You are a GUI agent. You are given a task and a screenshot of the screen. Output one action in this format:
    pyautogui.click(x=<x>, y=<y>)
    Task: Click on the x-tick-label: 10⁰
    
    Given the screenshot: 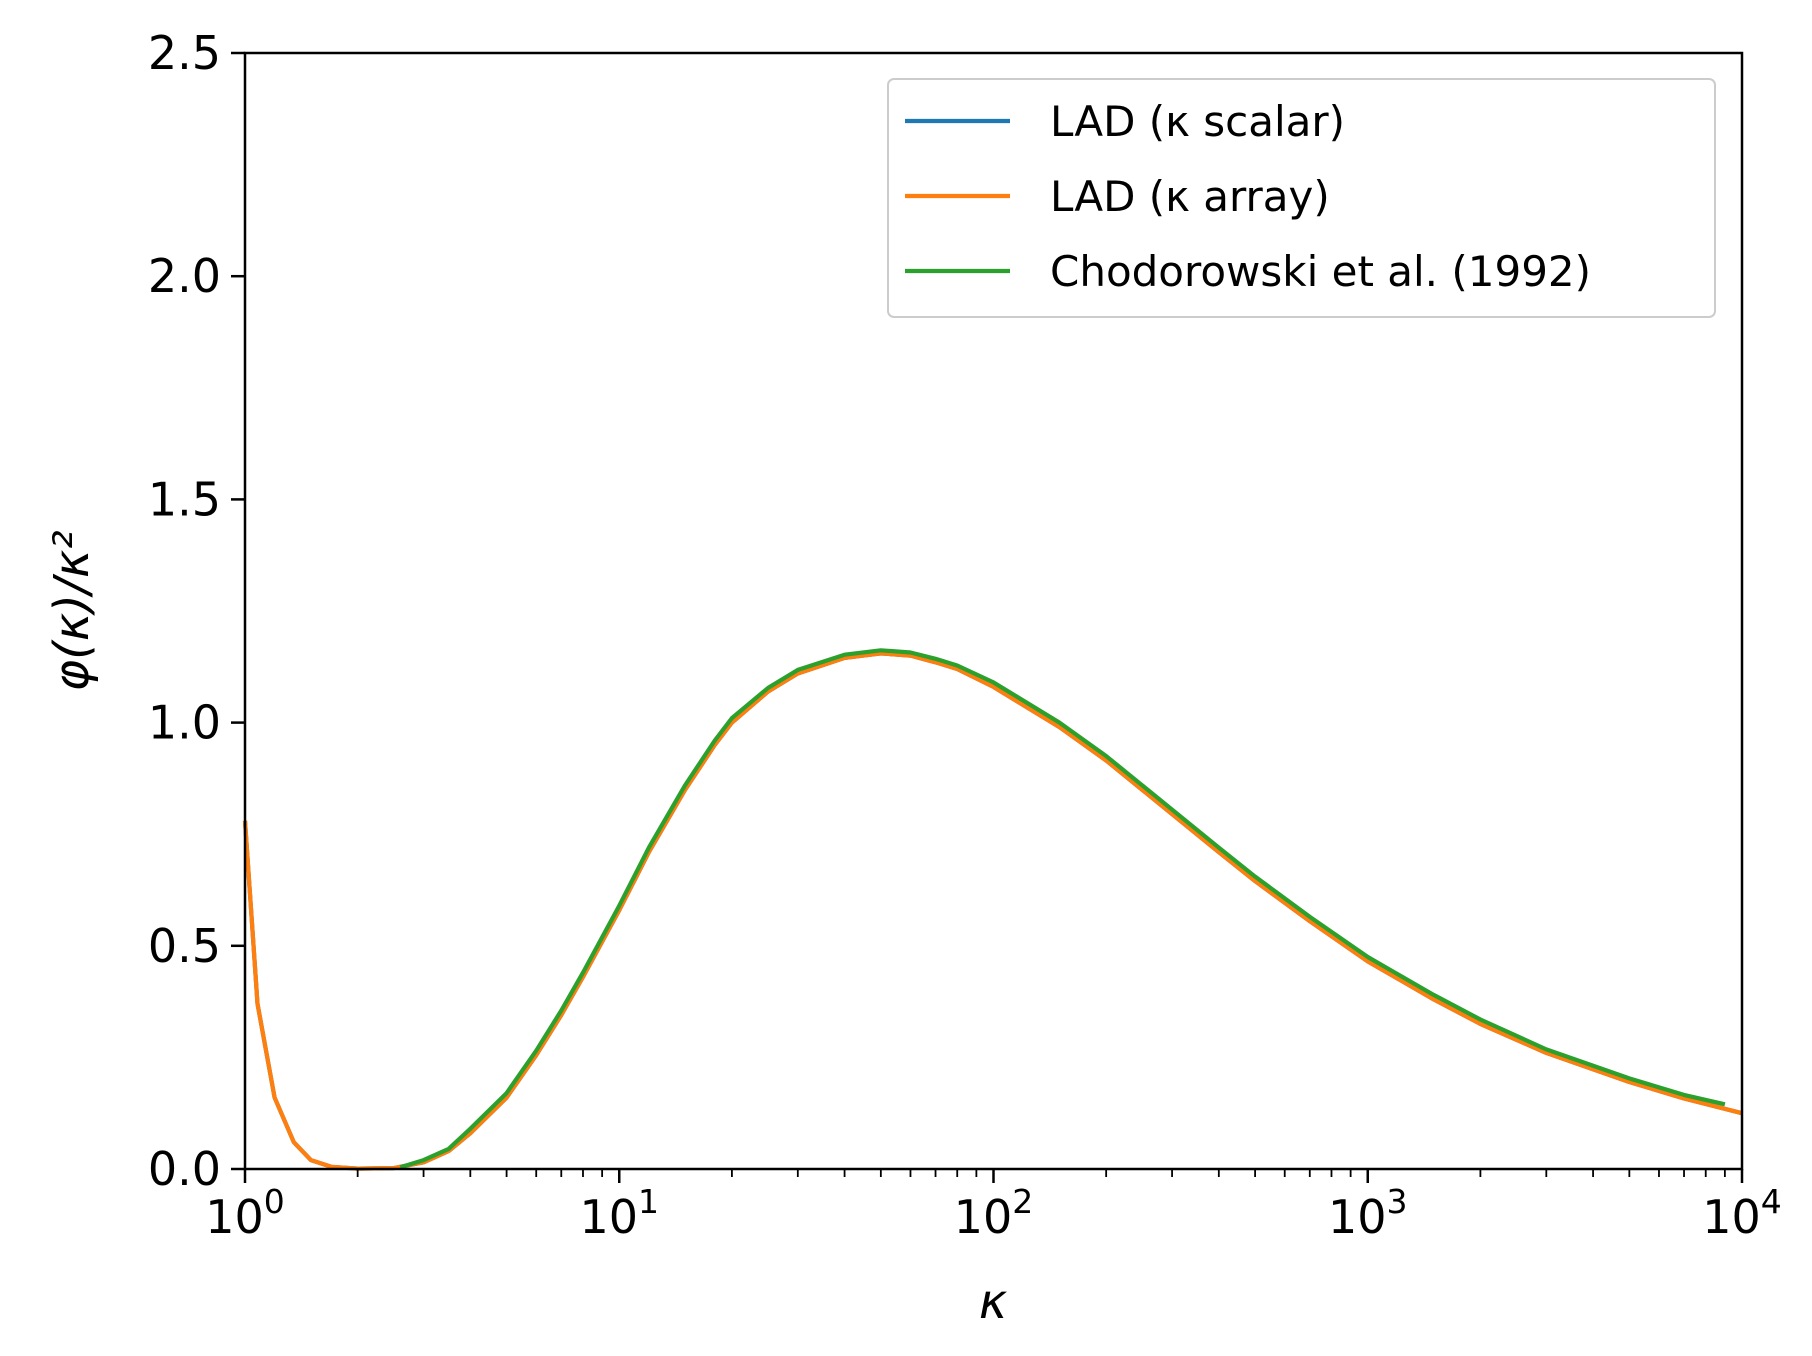 What is the action you would take?
    pyautogui.click(x=245, y=1213)
    